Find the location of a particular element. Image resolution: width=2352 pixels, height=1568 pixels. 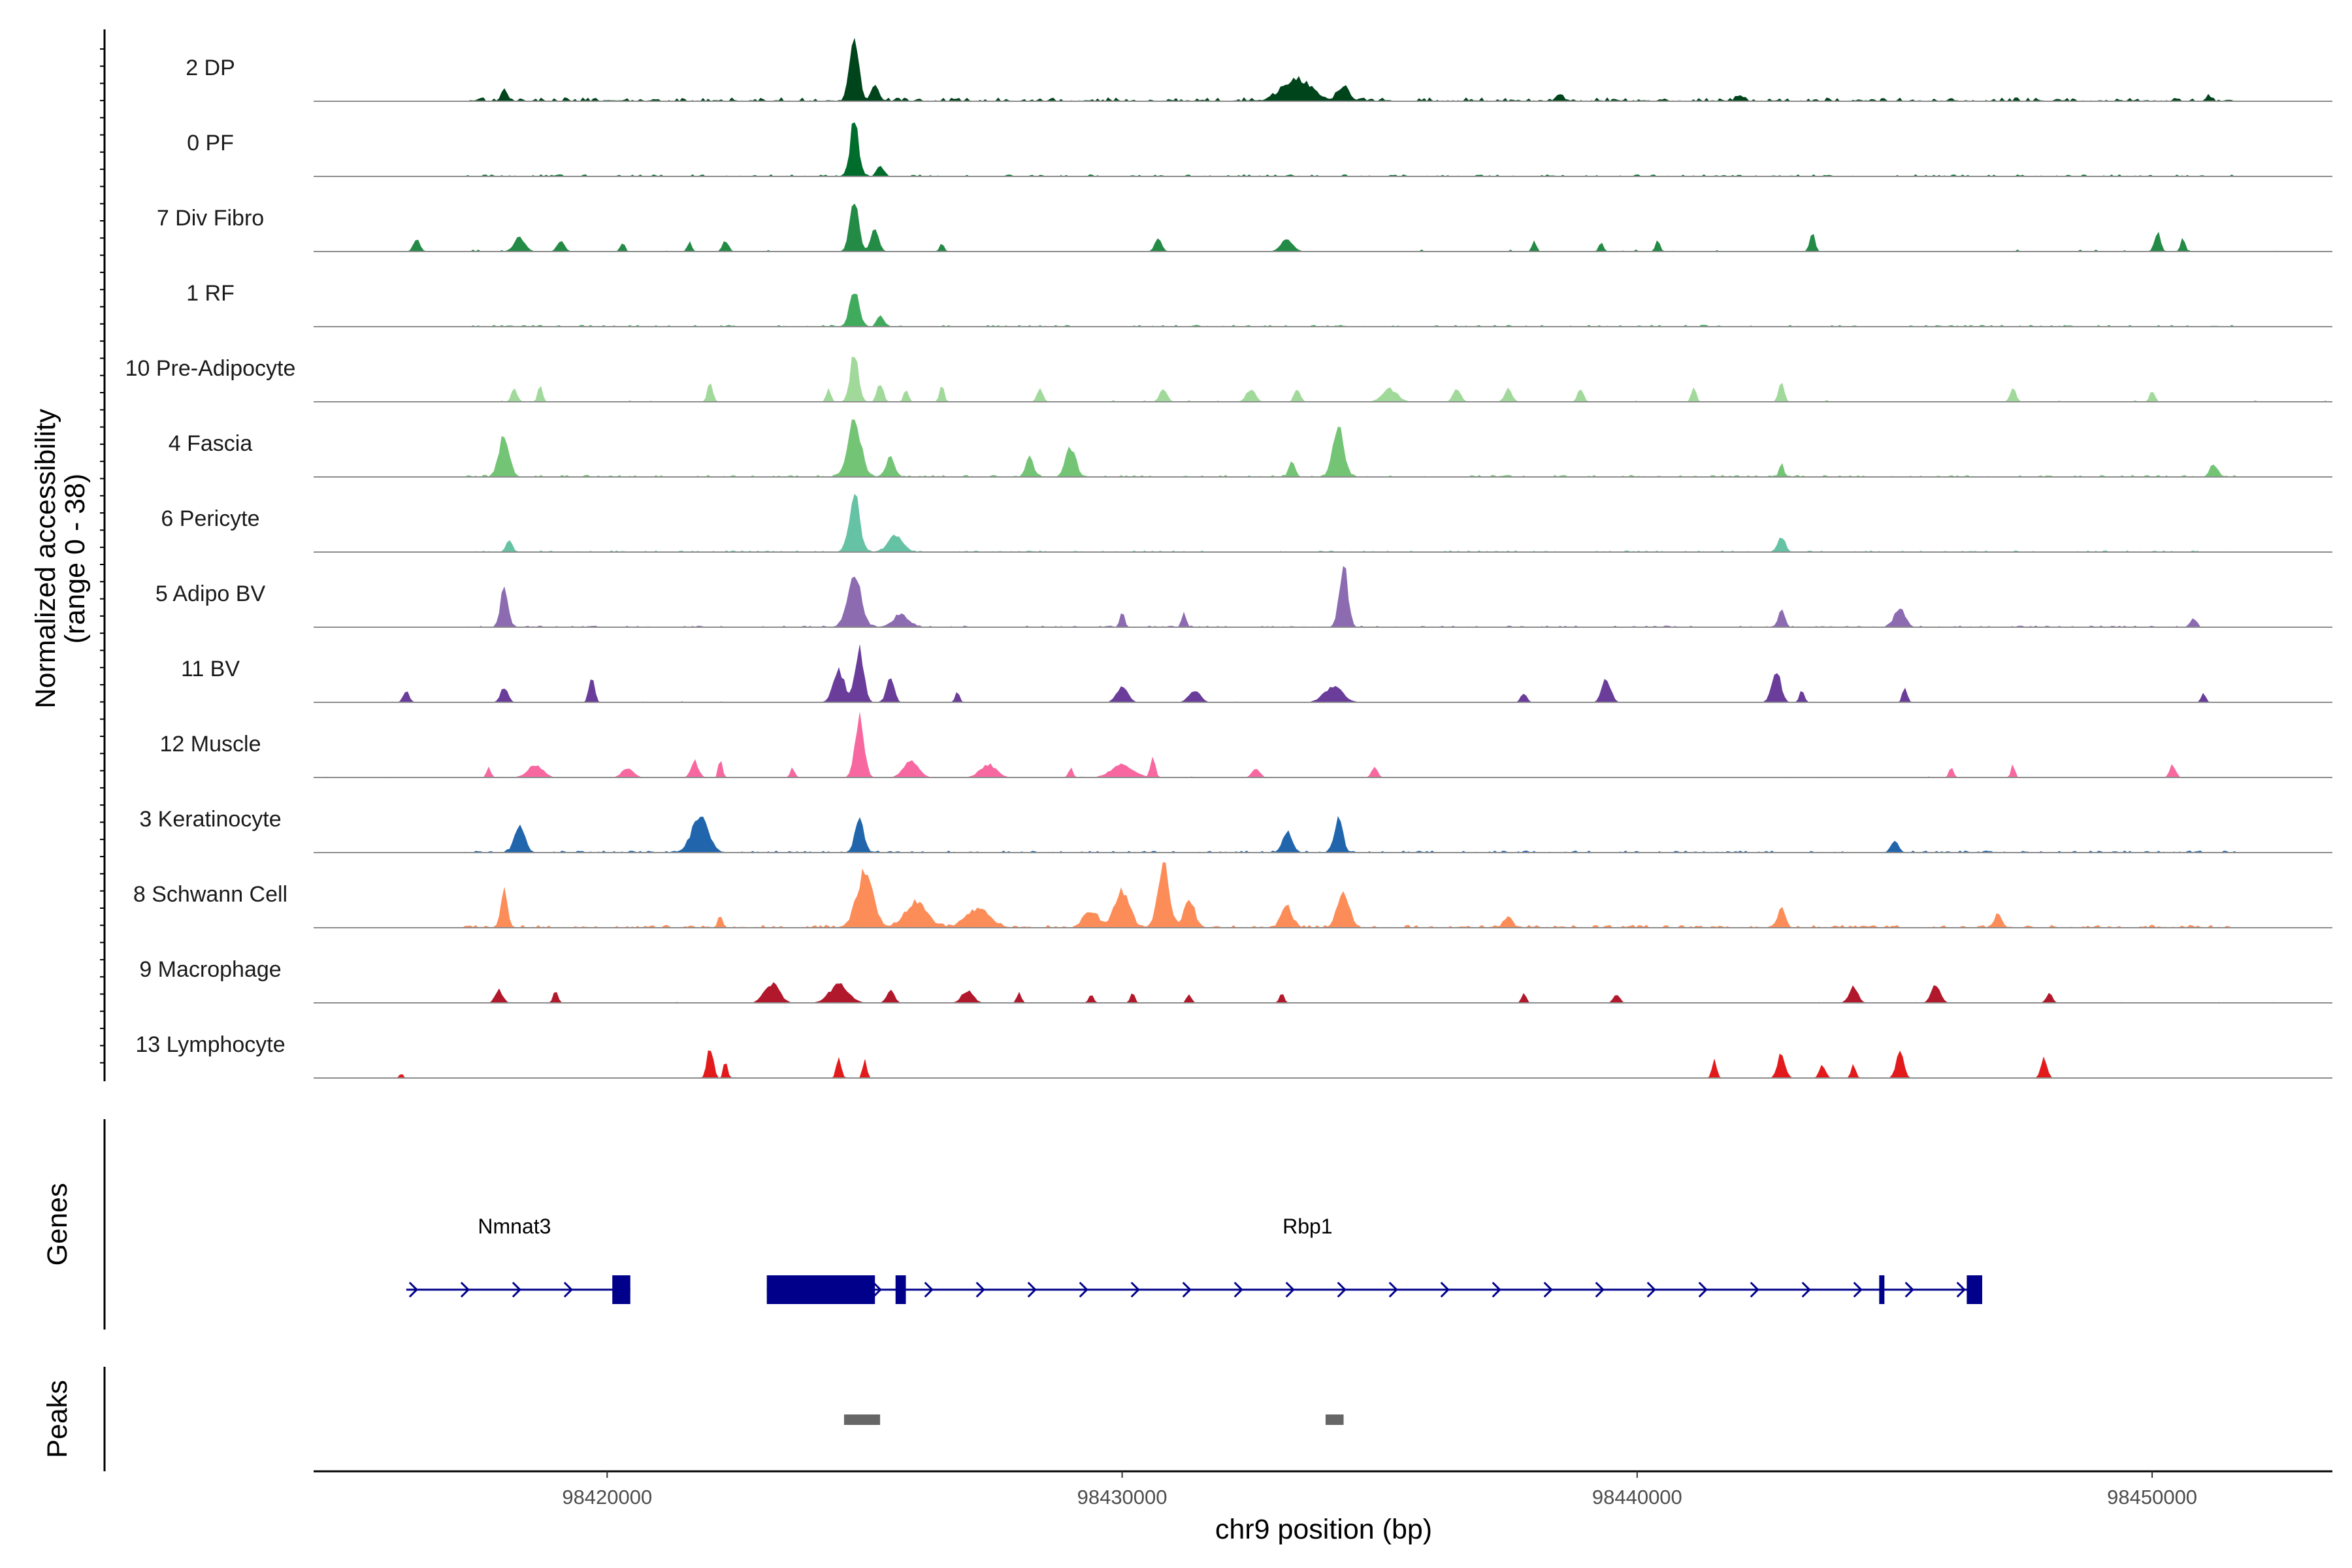

peaks-panel-title: Peaks is located at coordinates (57, 1419).